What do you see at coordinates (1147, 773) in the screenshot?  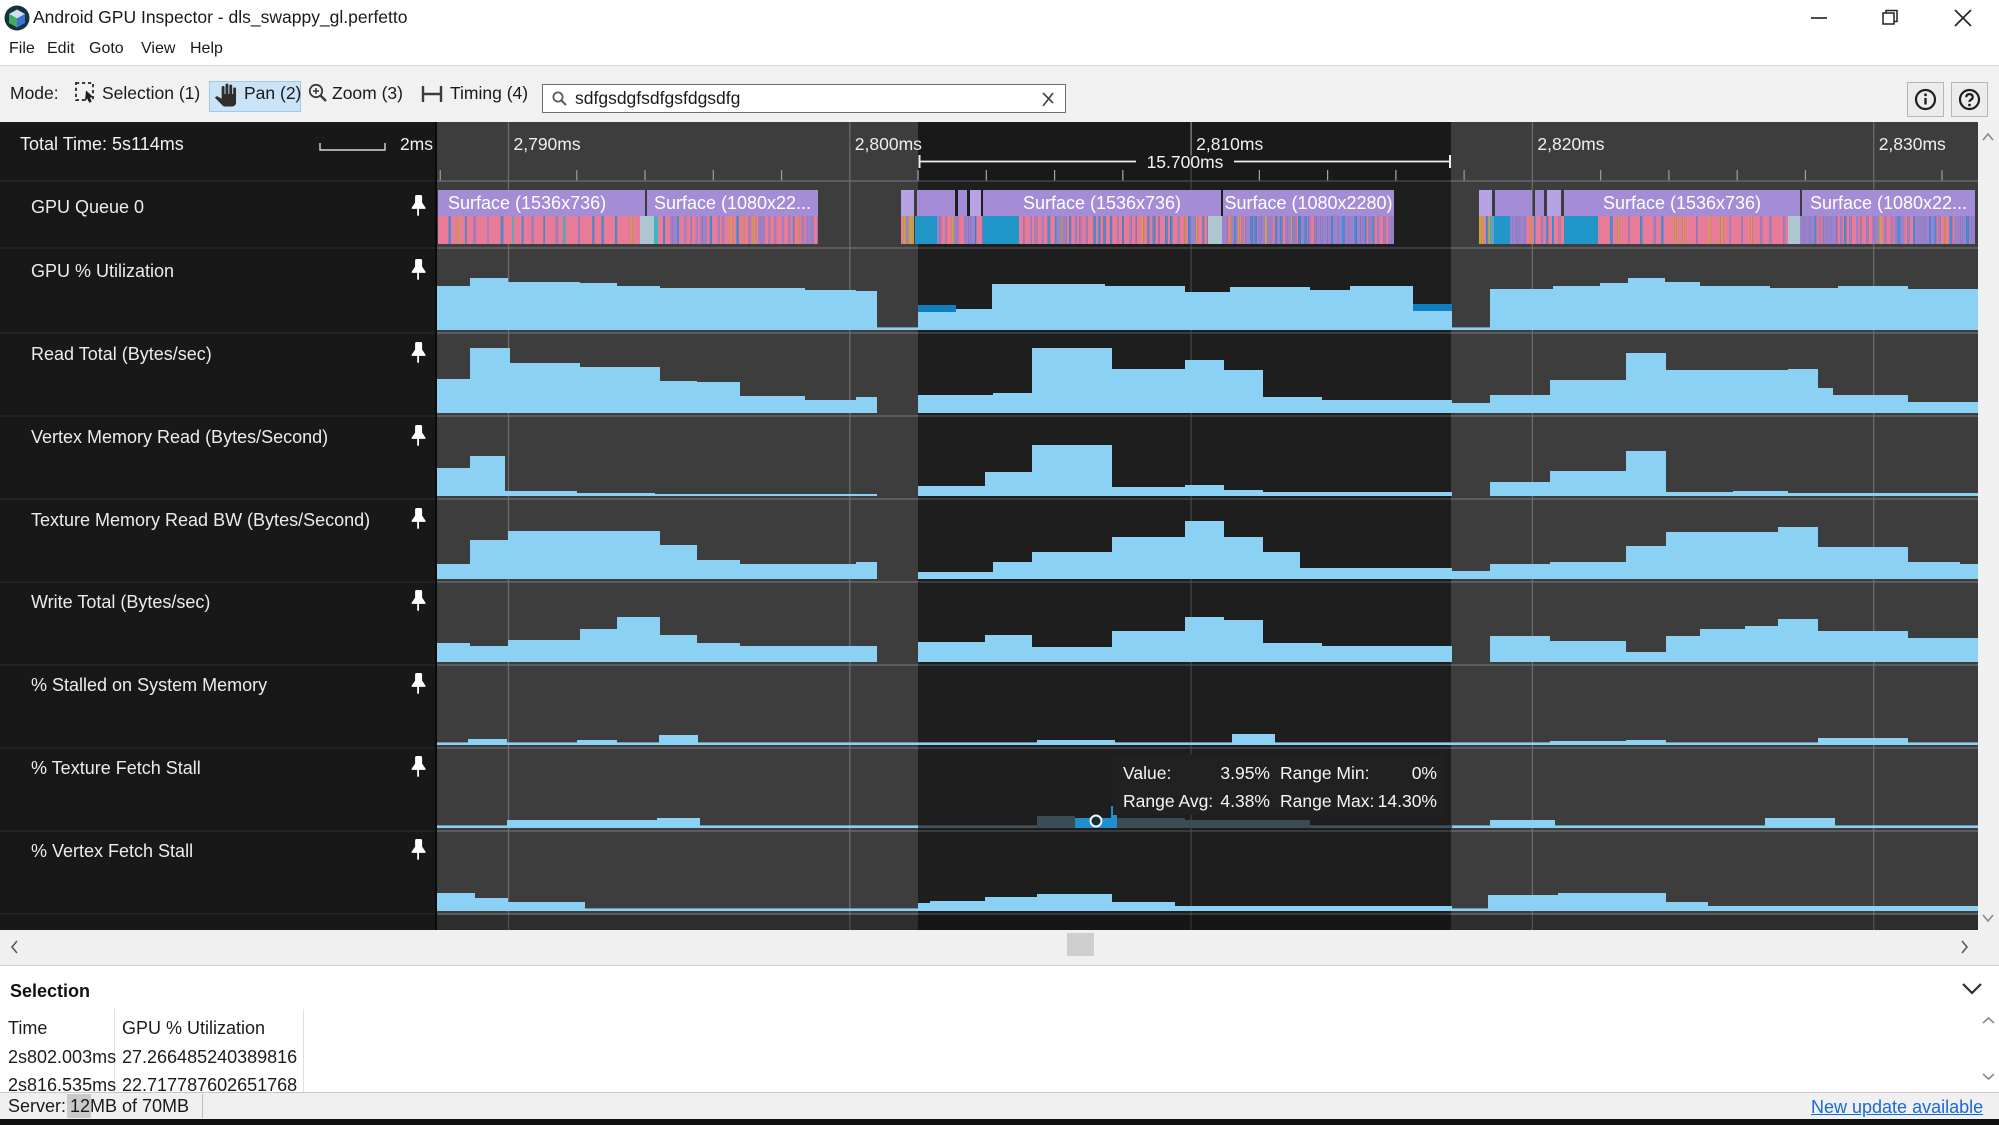 I see `svg-text: Value:` at bounding box center [1147, 773].